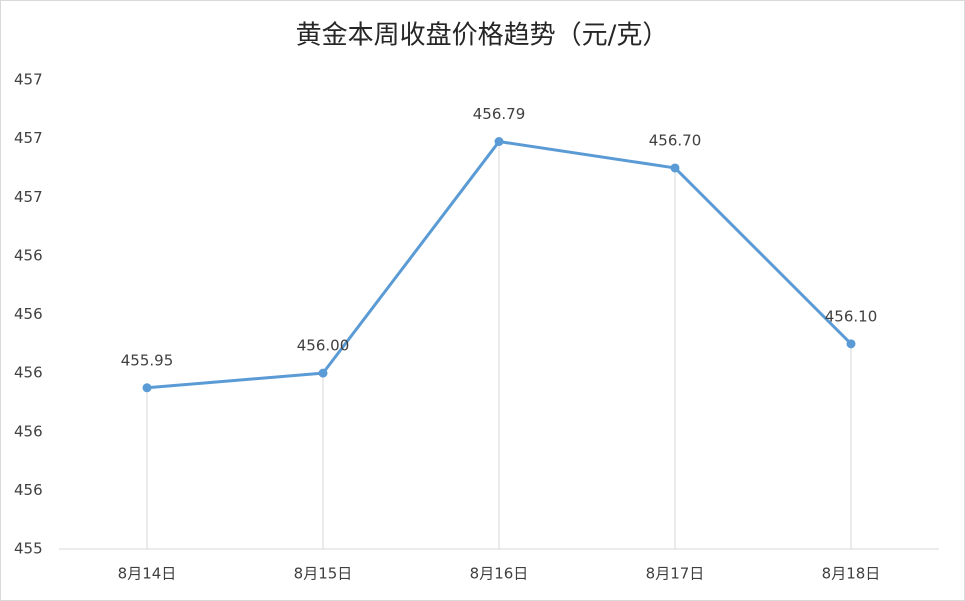 Image resolution: width=965 pixels, height=601 pixels. I want to click on x-tick-label: 8月14日, so click(147, 574).